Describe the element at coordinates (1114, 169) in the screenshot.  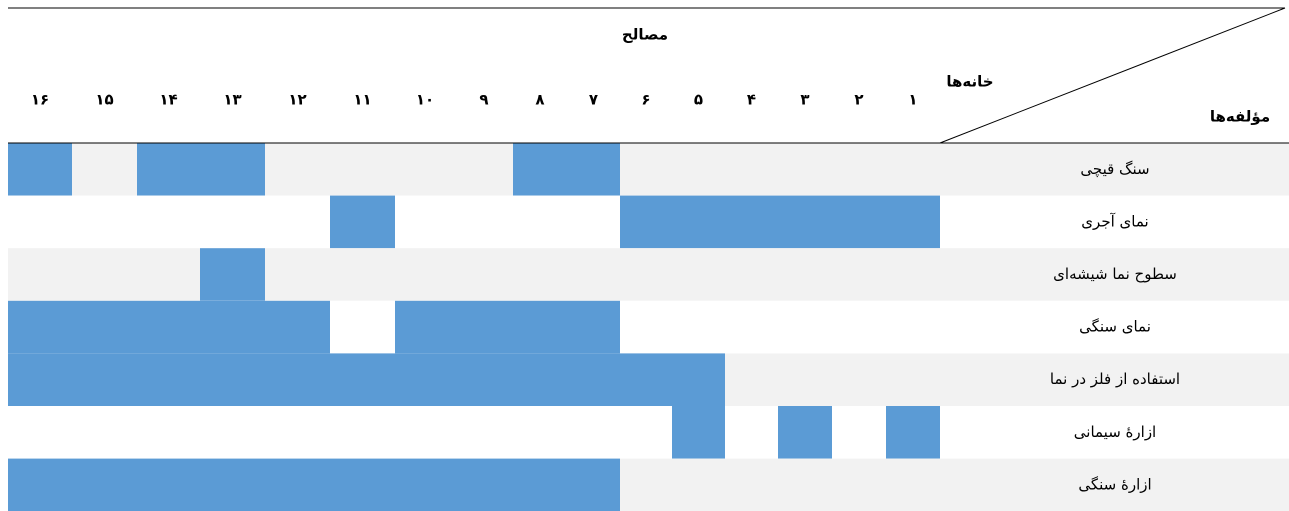
I see `row-label: سنگ قیچی` at that location.